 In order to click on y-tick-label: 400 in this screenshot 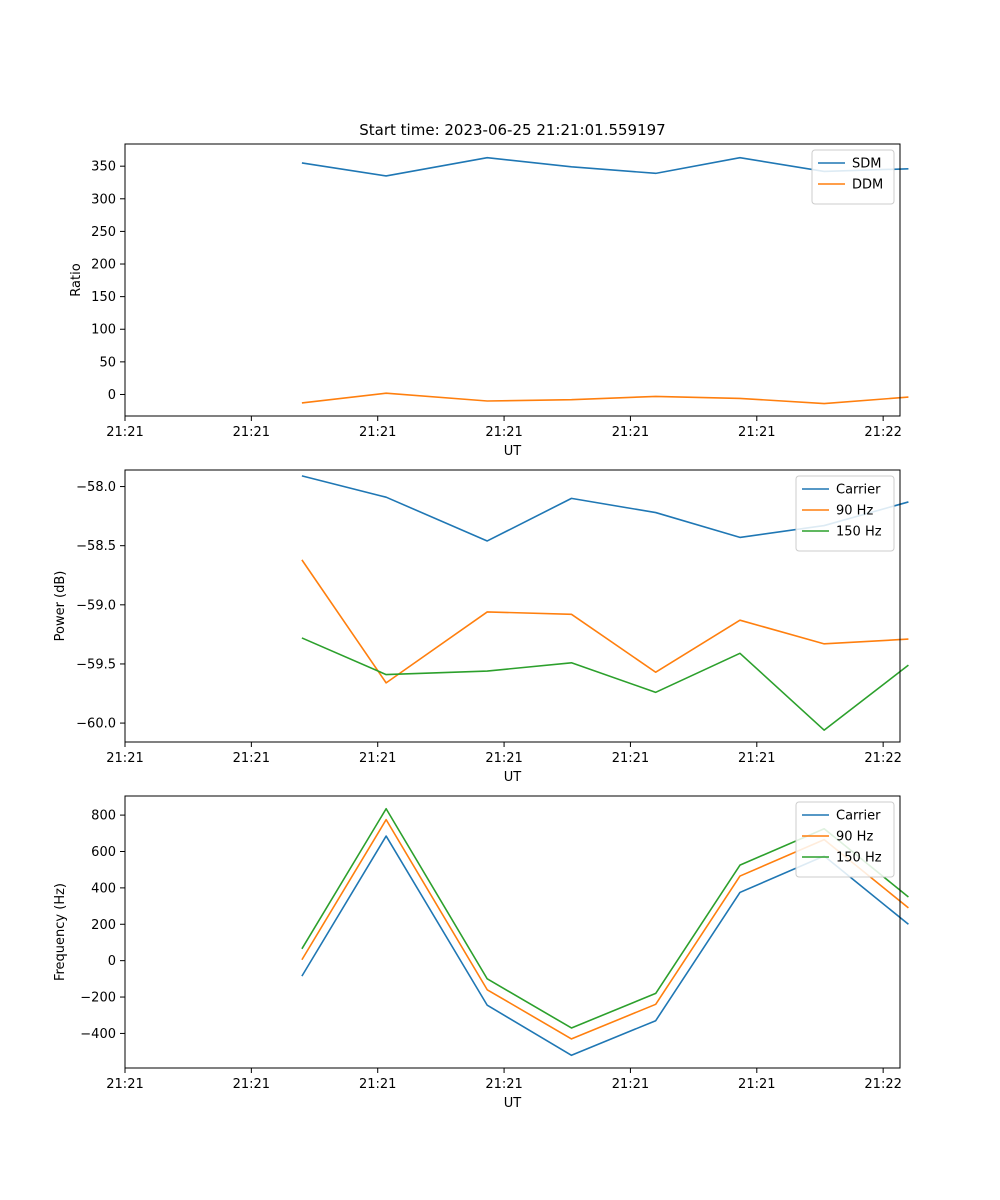, I will do `click(103, 888)`.